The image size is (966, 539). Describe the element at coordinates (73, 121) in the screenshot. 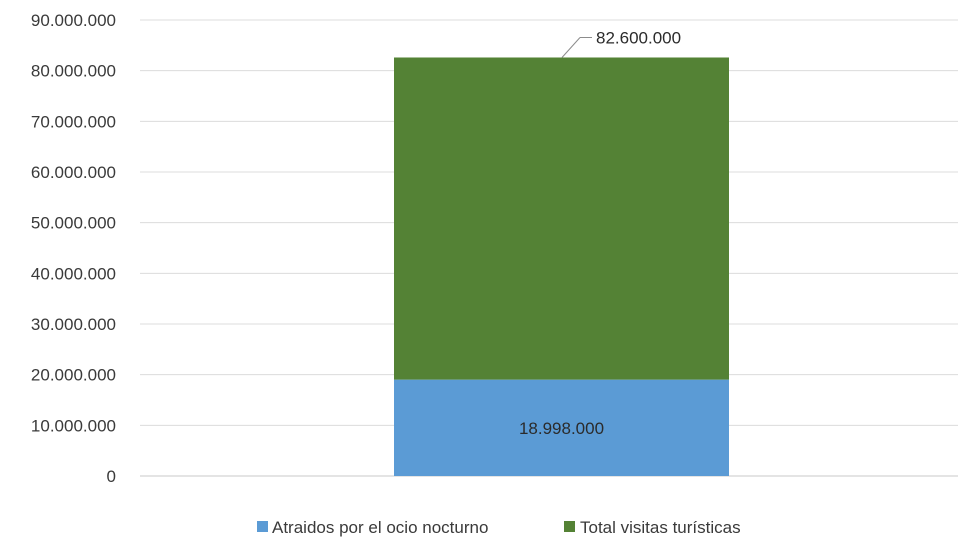

I see `y-tick-label: 70.000.000` at that location.